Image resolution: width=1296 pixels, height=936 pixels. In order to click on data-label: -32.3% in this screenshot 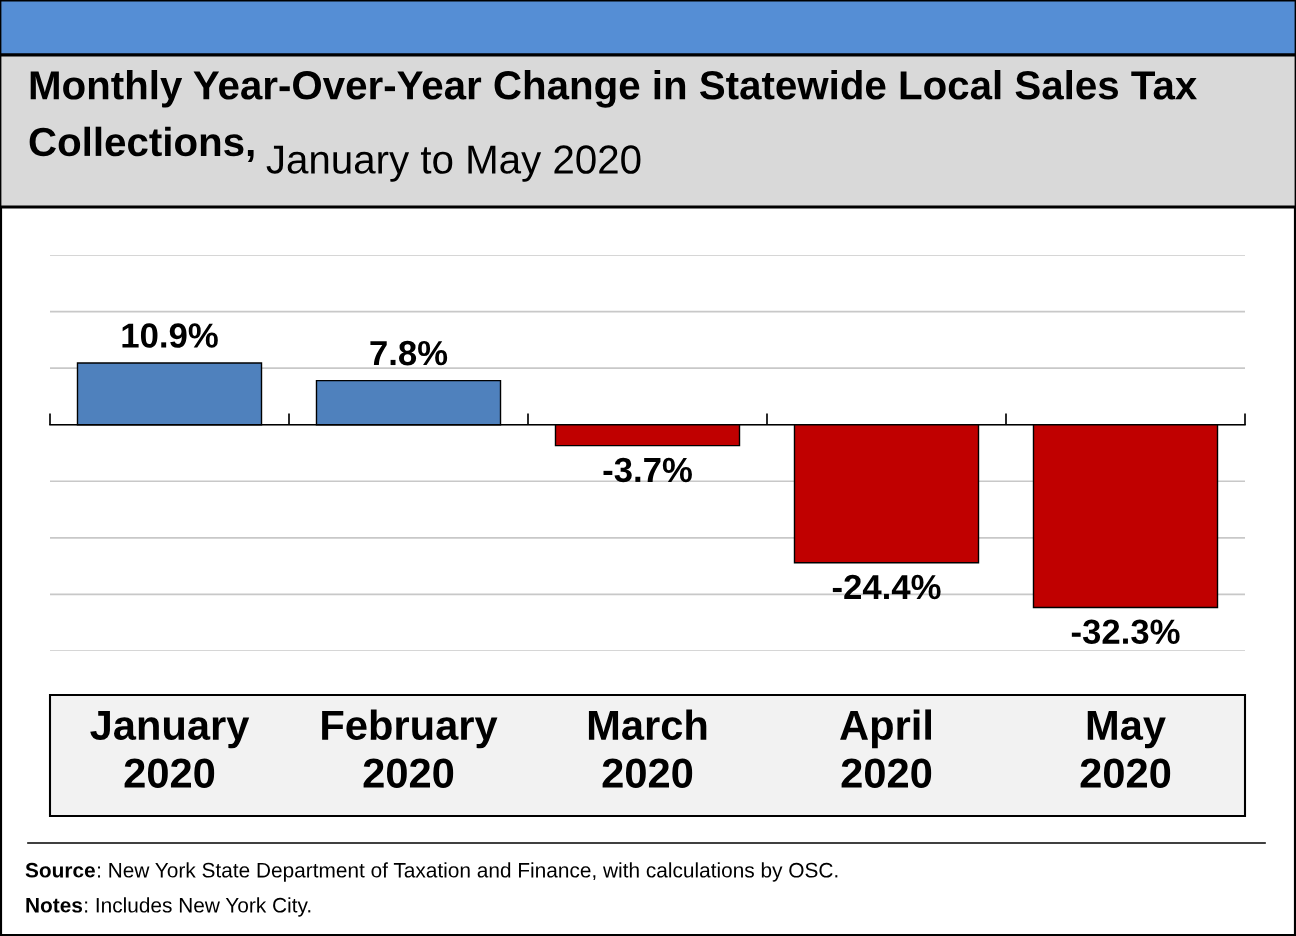, I will do `click(1125, 632)`.